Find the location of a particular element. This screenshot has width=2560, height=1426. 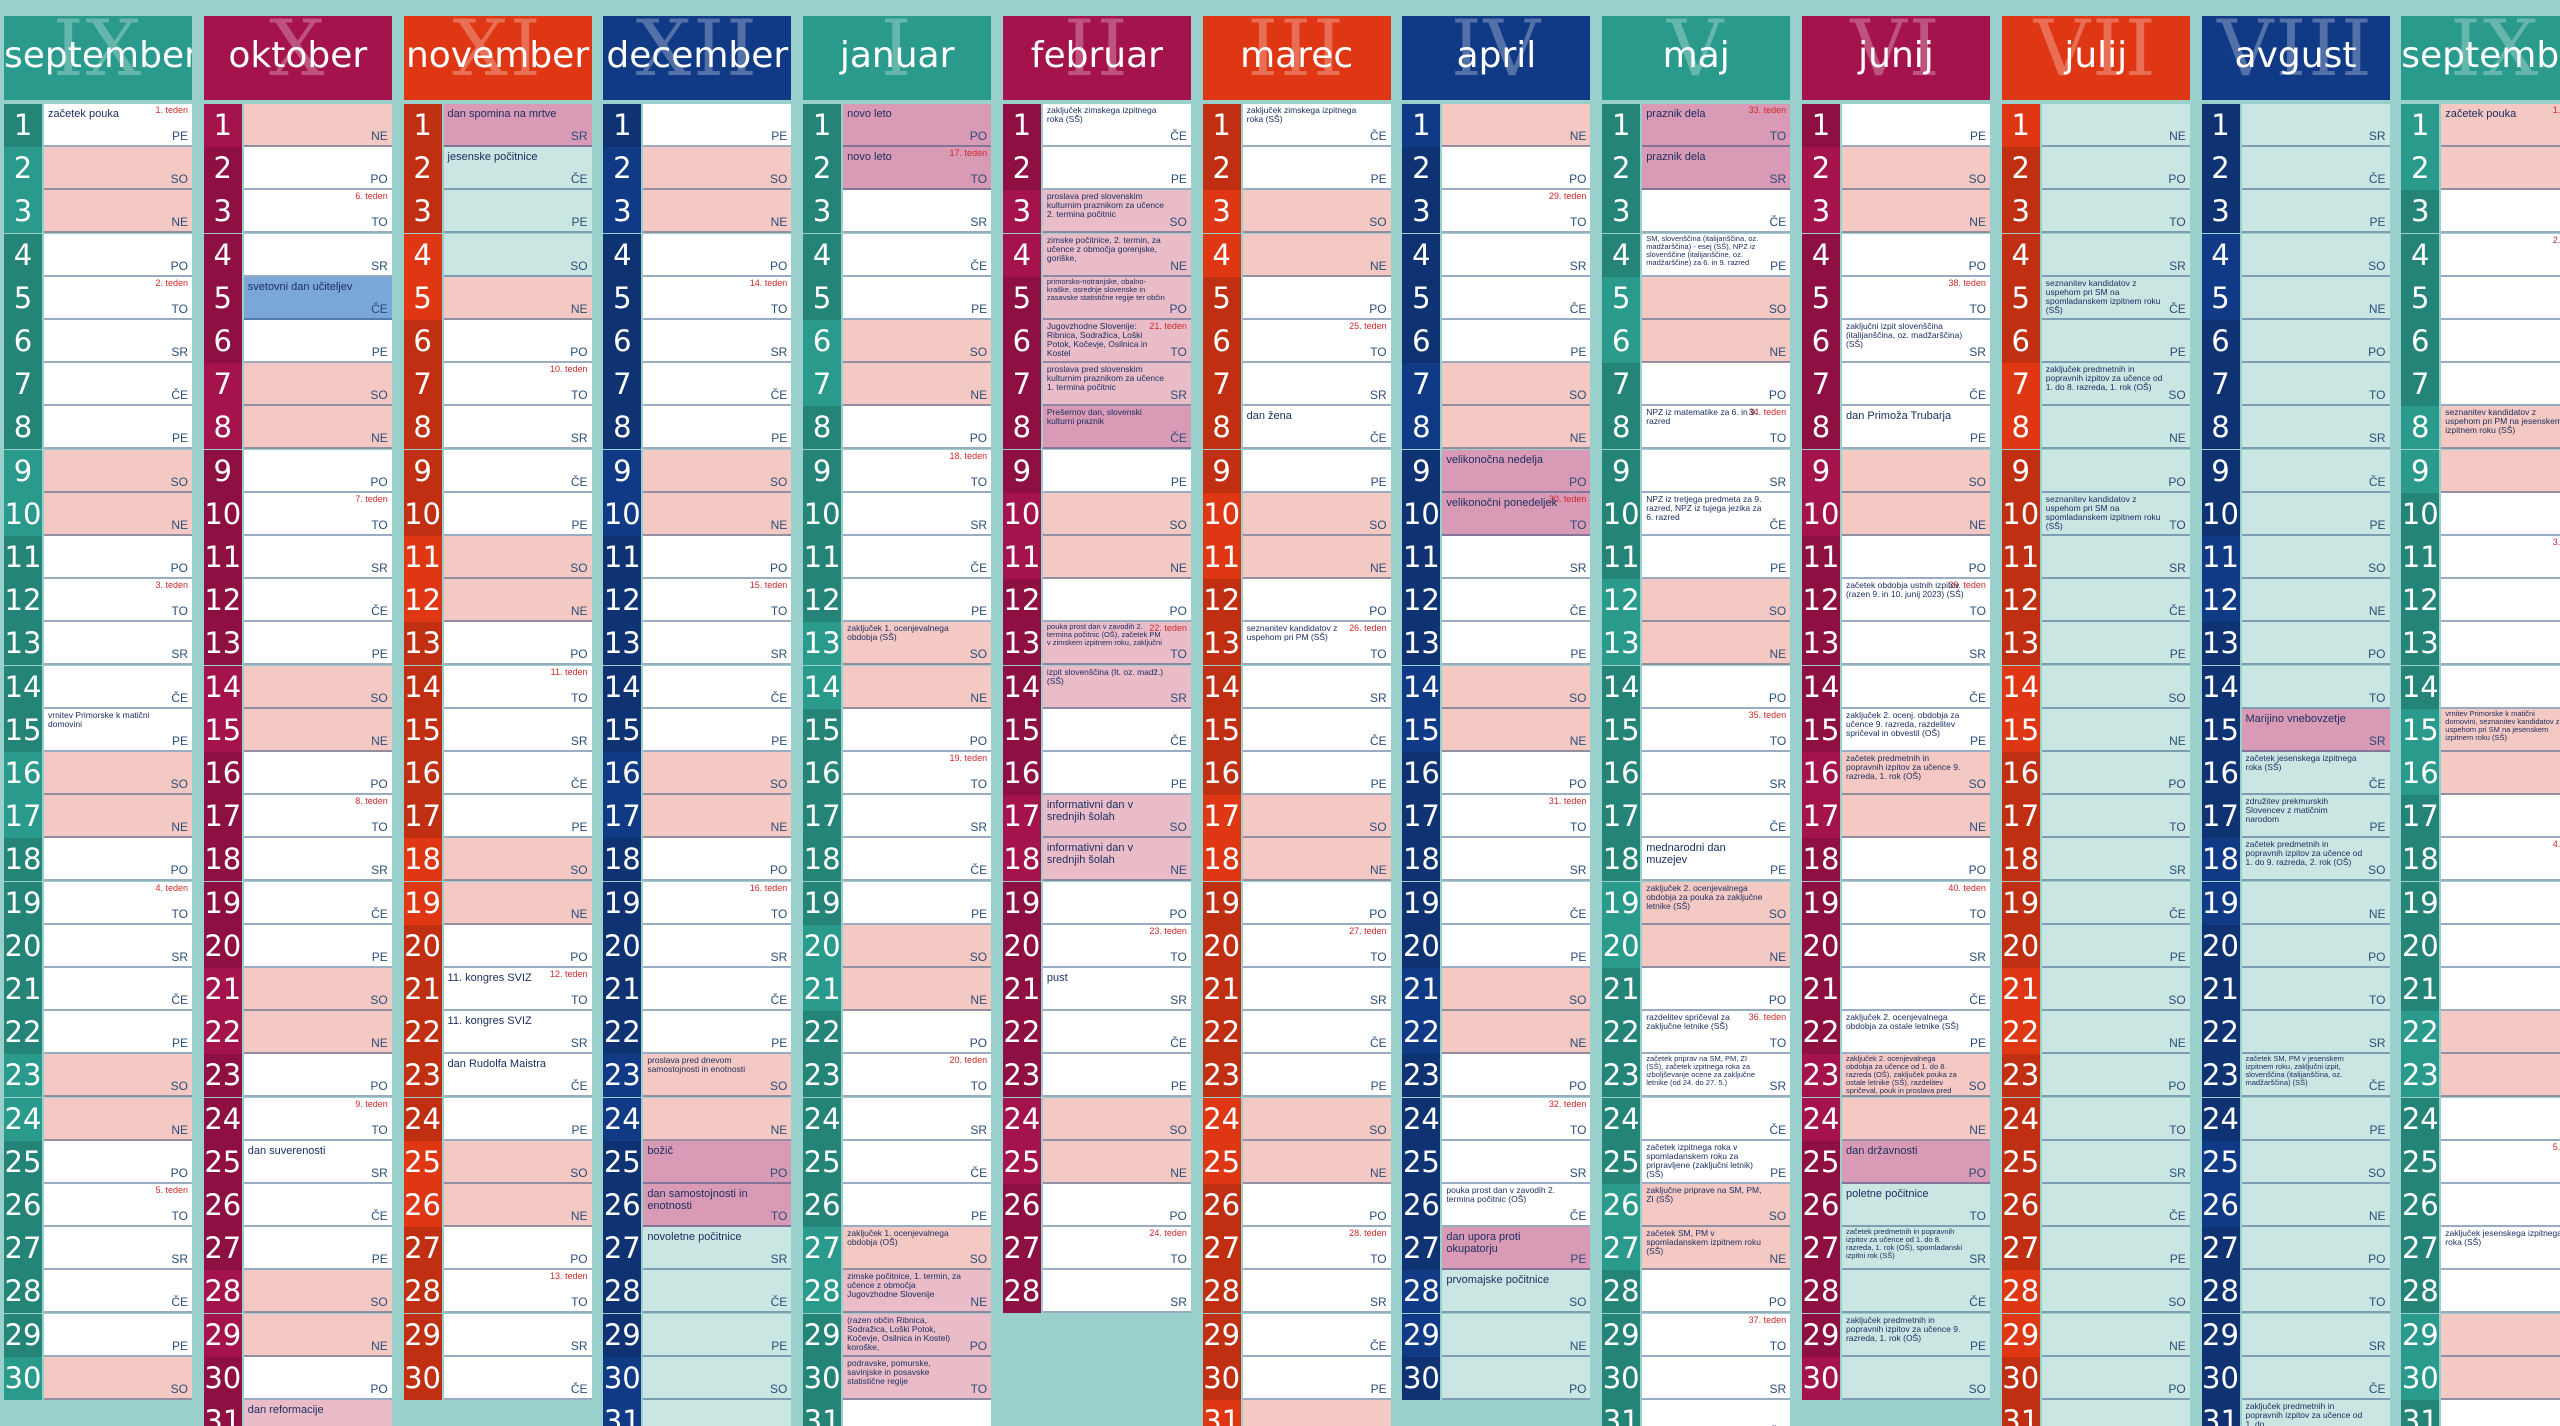

day-cell: TO is located at coordinates (2115, 212).